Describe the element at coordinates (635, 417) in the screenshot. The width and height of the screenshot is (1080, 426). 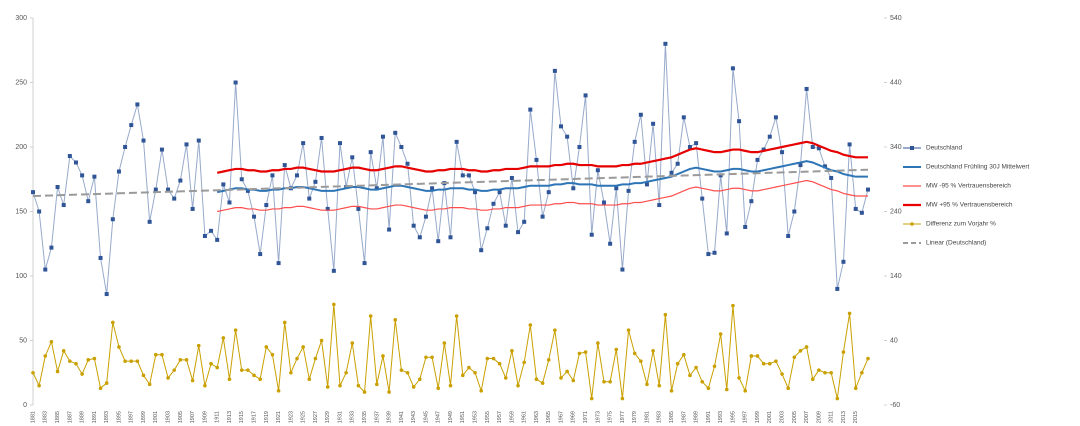
I see `x-tick-label: 1979` at that location.